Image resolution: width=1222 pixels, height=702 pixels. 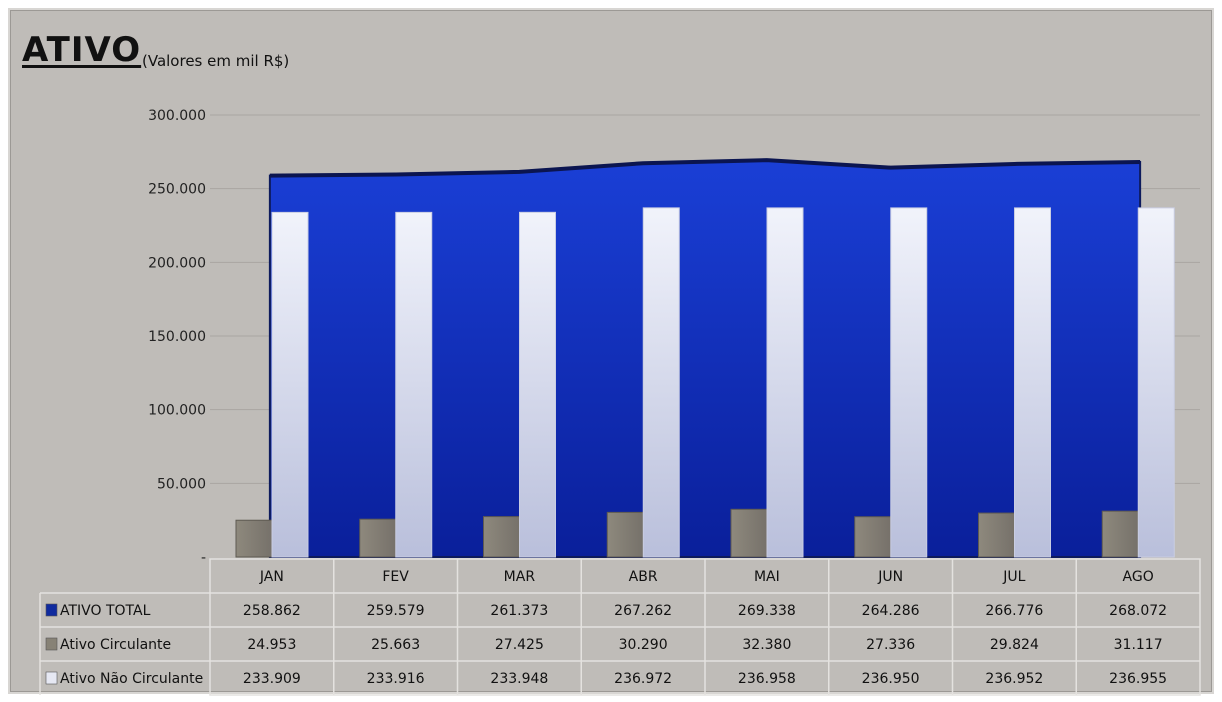 What do you see at coordinates (891, 611) in the screenshot?
I see `data-label: 264.286` at bounding box center [891, 611].